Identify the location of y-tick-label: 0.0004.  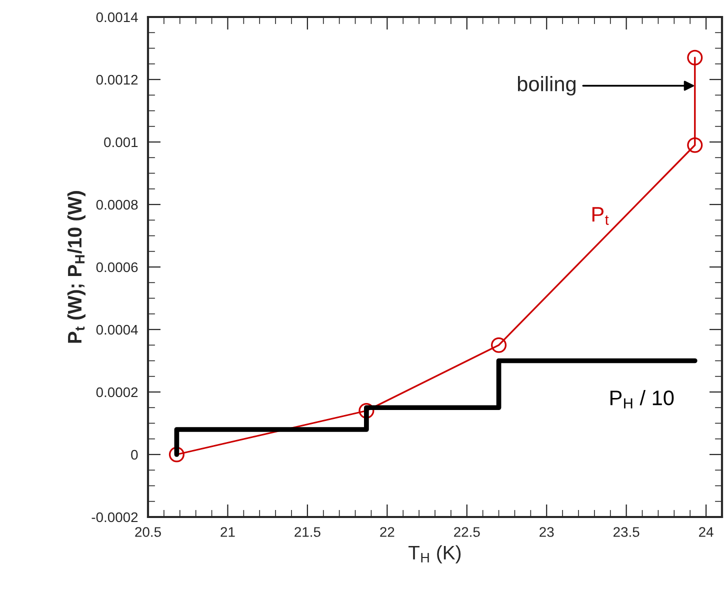
(117, 329).